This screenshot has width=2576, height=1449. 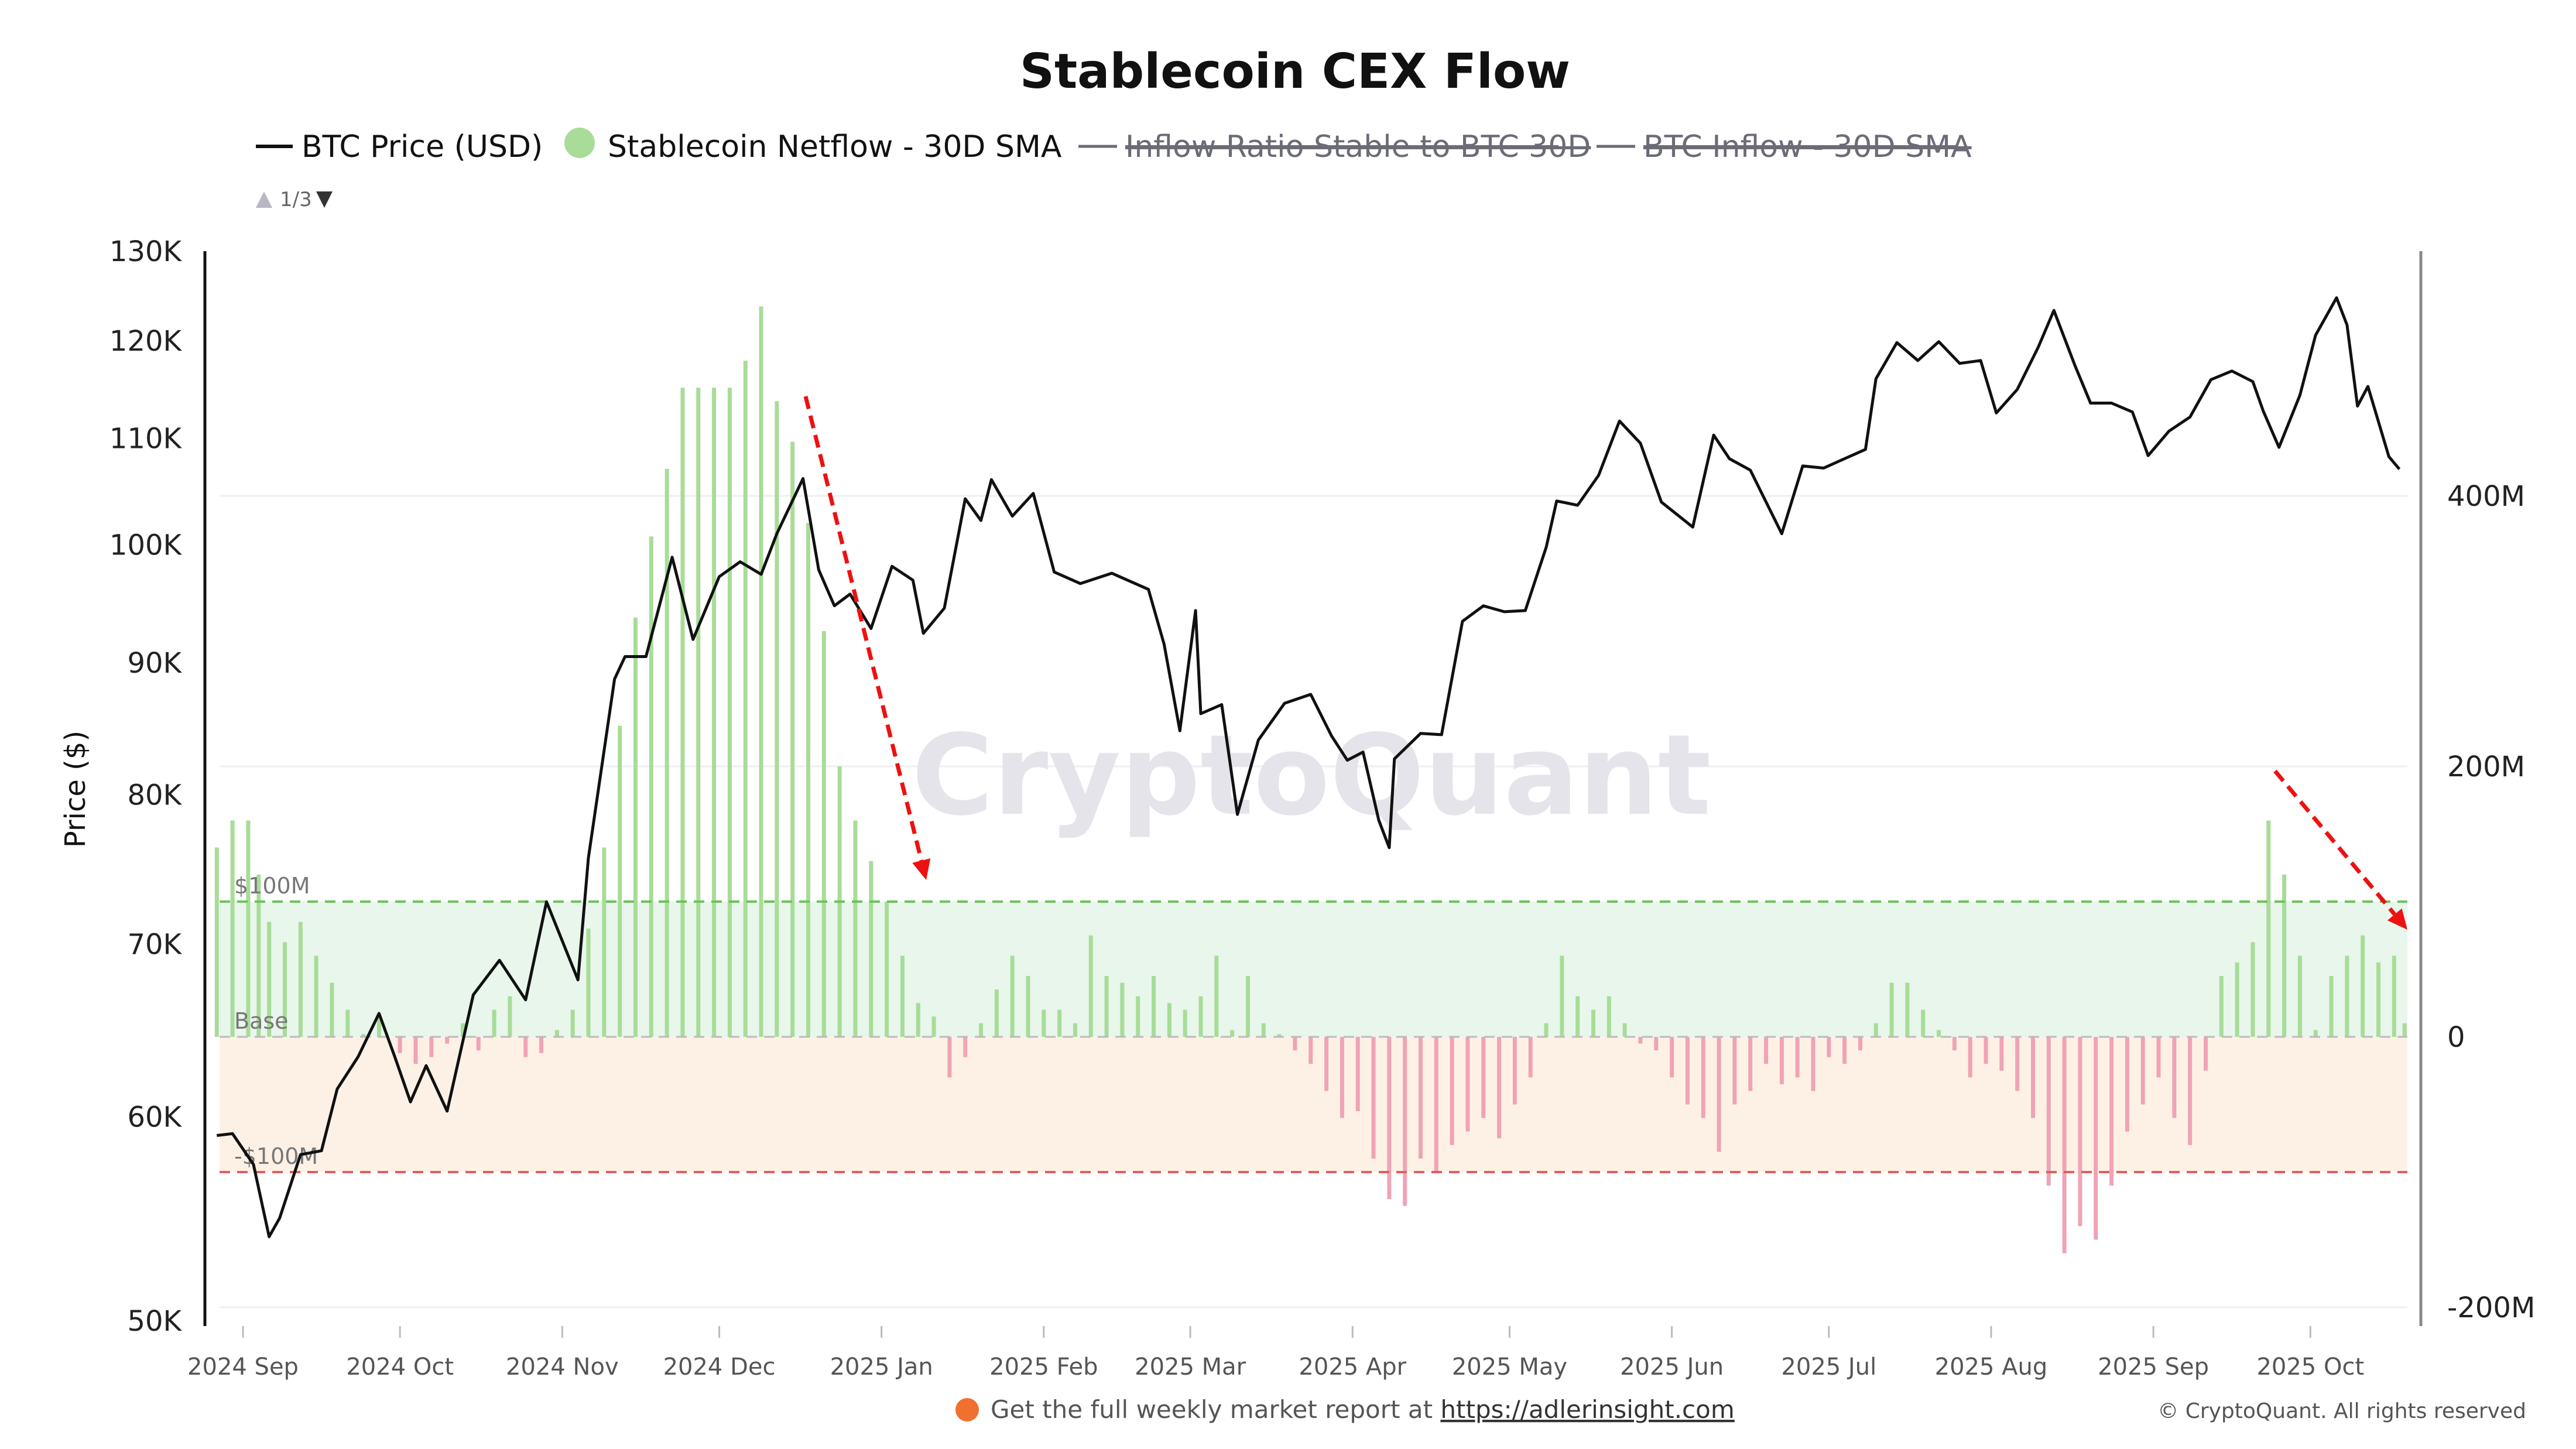 What do you see at coordinates (813, 146) in the screenshot?
I see `legend-item-stablecoin-netflow: Stablecoin Netflow - 30D SMA` at bounding box center [813, 146].